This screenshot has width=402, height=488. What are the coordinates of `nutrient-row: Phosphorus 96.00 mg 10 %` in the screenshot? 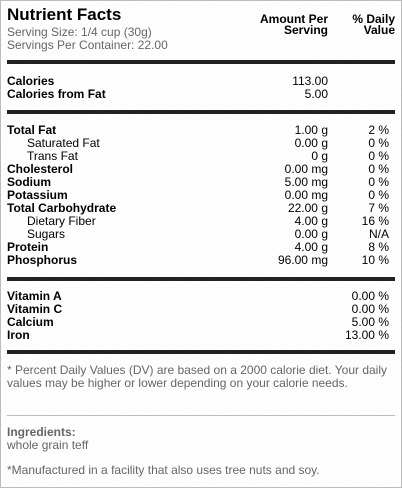 It's located at (201, 260).